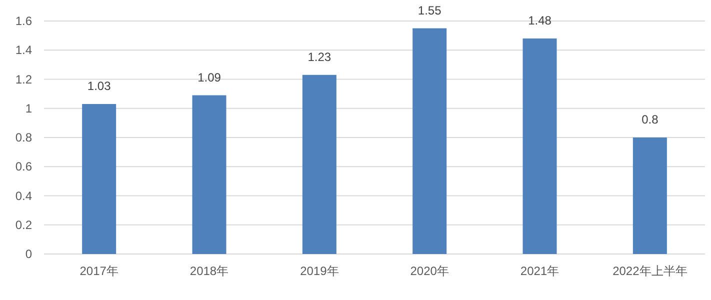 The width and height of the screenshot is (711, 300). Describe the element at coordinates (23, 21) in the screenshot. I see `y-tick-label: 1.6` at that location.